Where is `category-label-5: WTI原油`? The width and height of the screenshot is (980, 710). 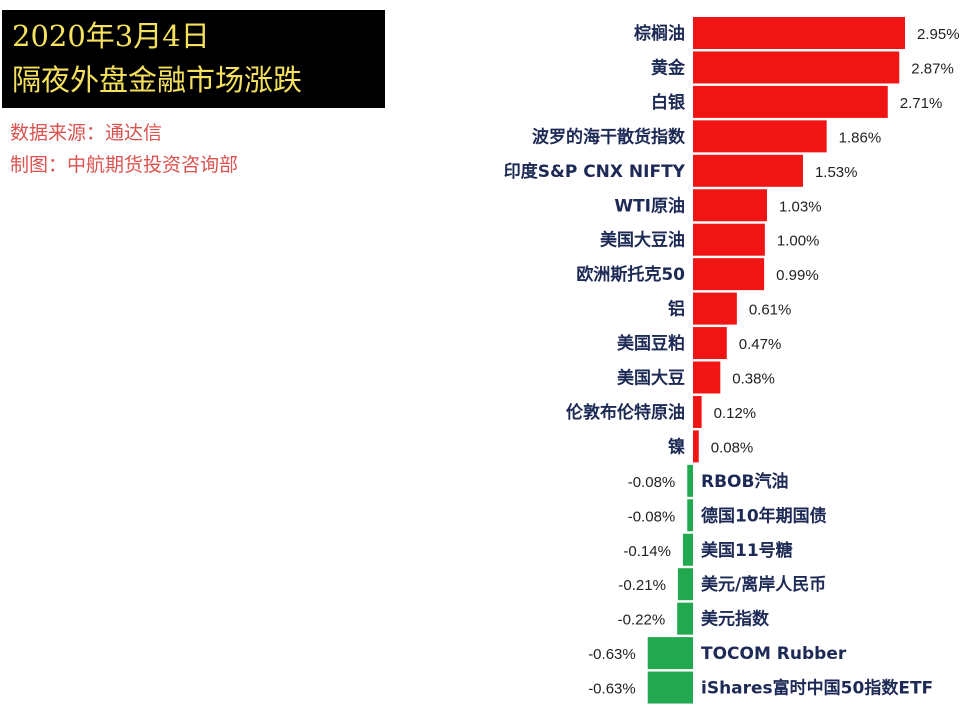
category-label-5: WTI原油 is located at coordinates (649, 205).